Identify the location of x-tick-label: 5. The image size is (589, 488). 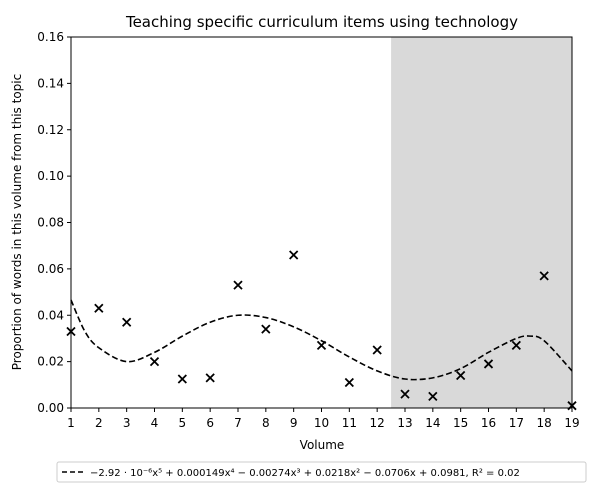
(183, 423).